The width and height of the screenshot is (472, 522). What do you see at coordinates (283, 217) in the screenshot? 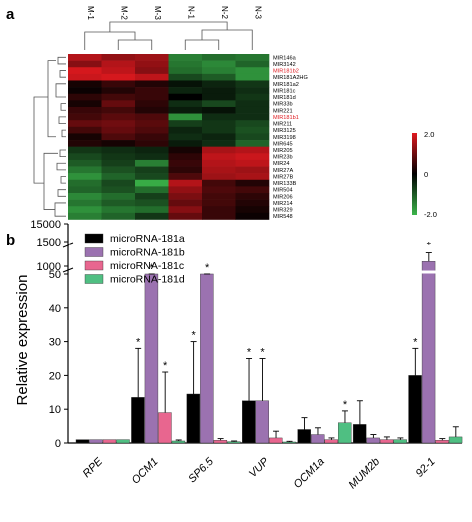
I see `heatmap-row-label: MIR548` at bounding box center [283, 217].